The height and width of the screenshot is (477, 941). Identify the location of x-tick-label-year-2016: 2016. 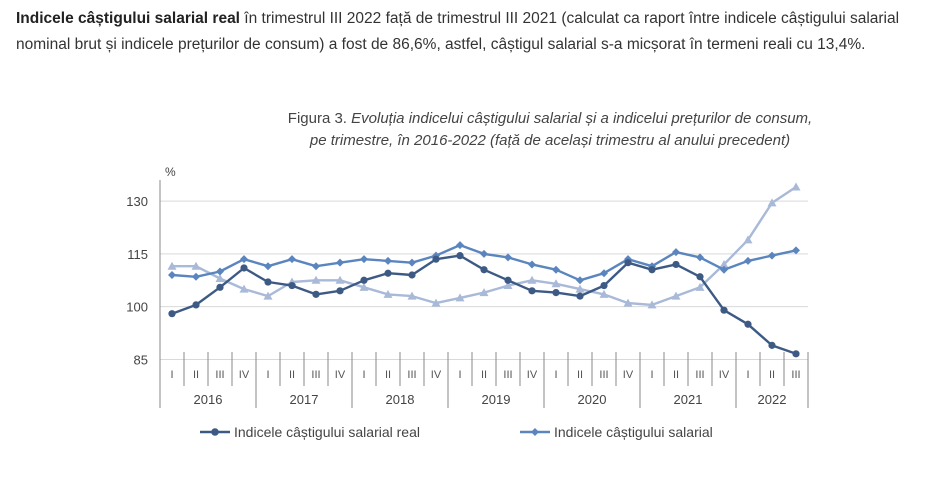
(208, 399).